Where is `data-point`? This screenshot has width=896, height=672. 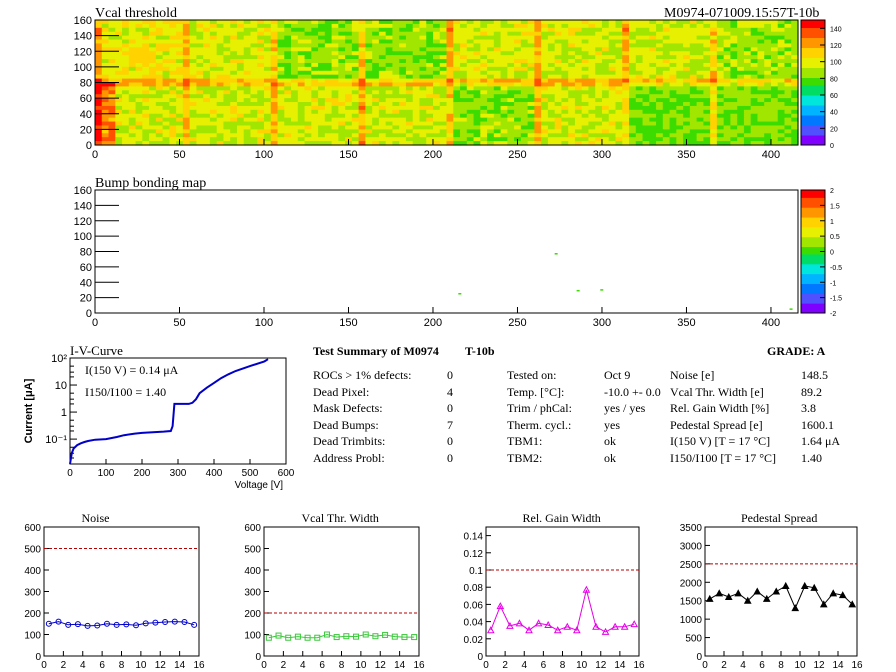 data-point is located at coordinates (500, 606).